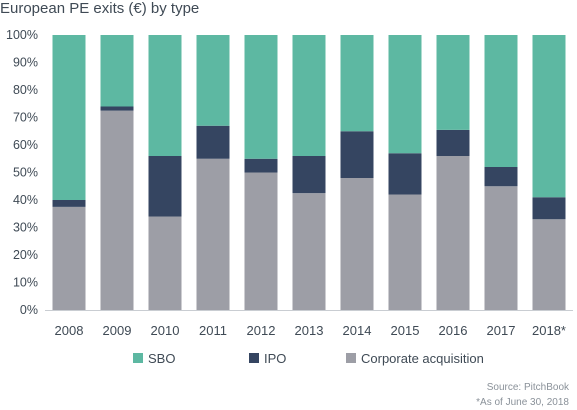 This screenshot has height=410, width=577. Describe the element at coordinates (501, 101) in the screenshot. I see `bar-sbo-2017` at that location.